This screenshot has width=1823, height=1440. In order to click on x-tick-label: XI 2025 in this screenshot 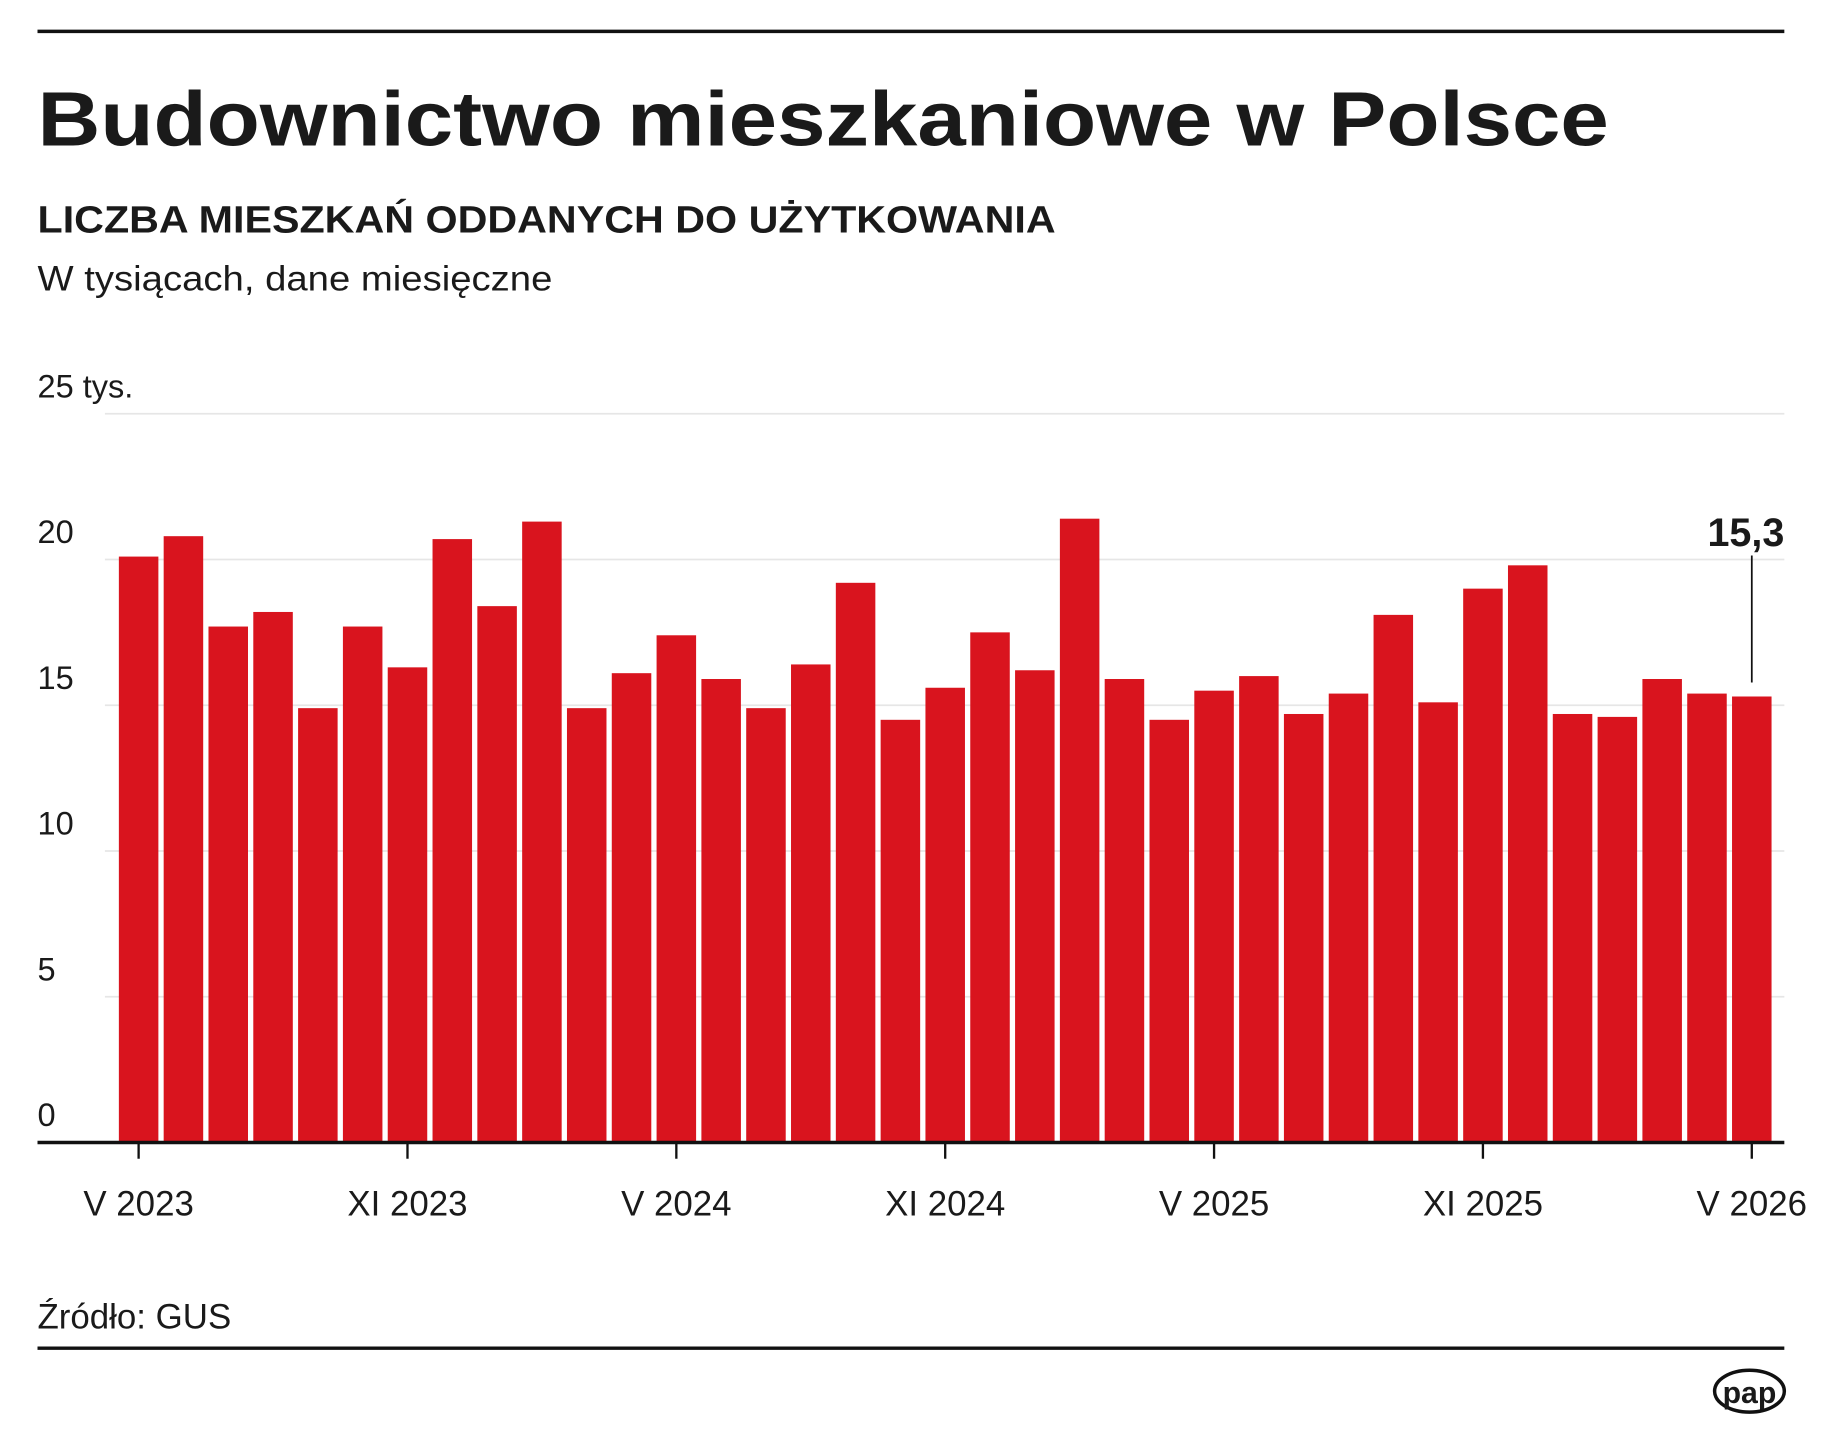, I will do `click(1483, 1204)`.